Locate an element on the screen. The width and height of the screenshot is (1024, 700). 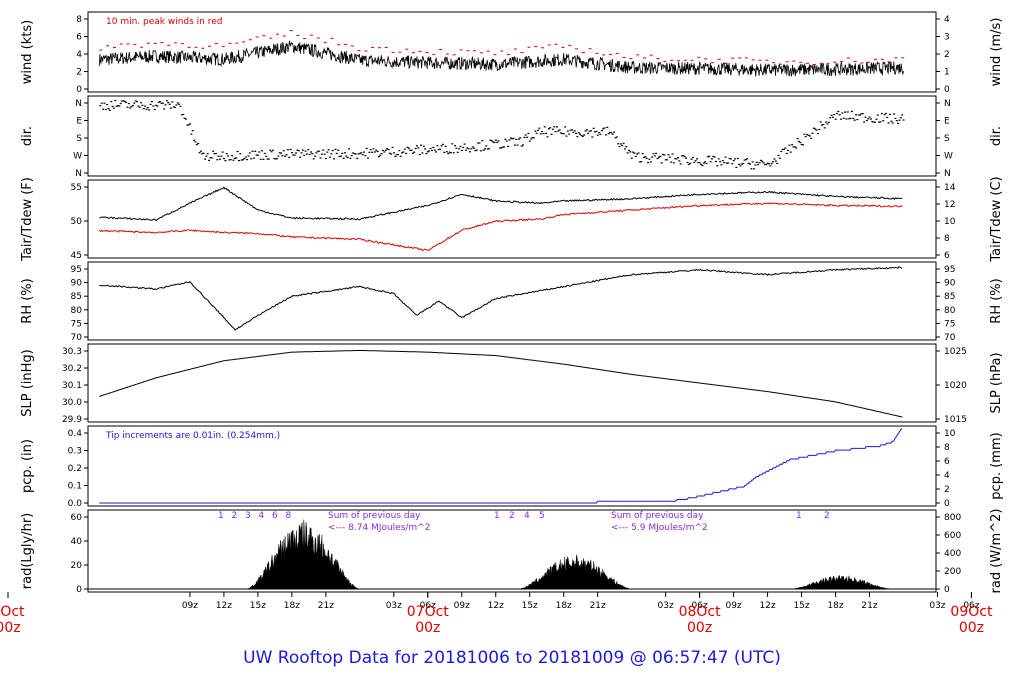
marker-day3-1: 2 is located at coordinates (827, 516).